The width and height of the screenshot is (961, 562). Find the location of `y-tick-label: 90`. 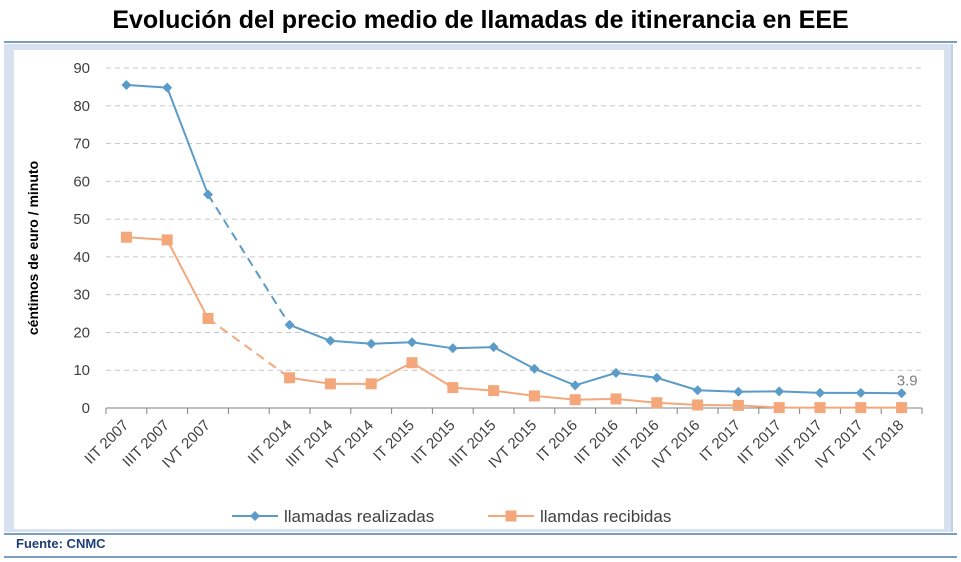

y-tick-label: 90 is located at coordinates (81, 68).